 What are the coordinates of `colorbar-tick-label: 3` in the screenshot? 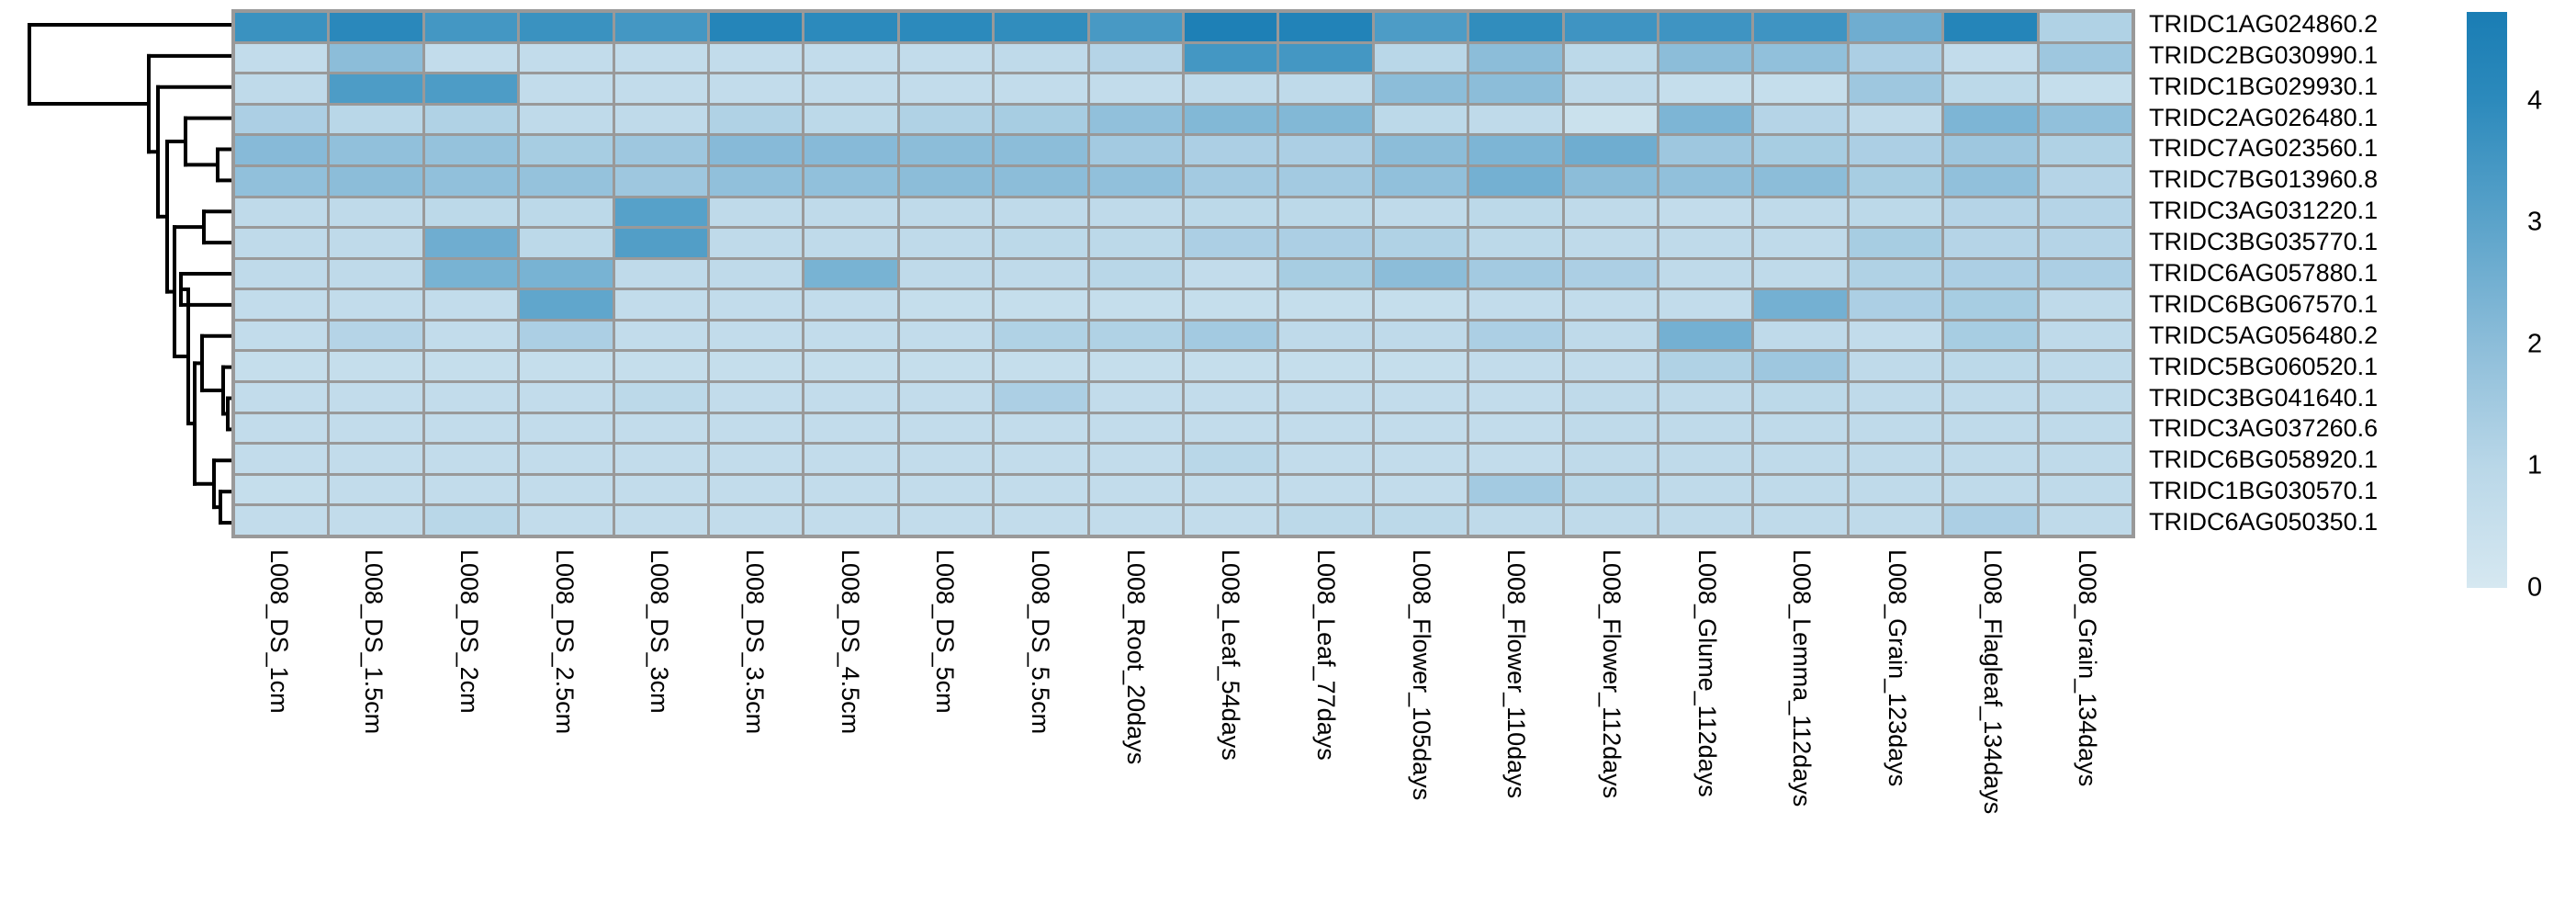 It's located at (2535, 222).